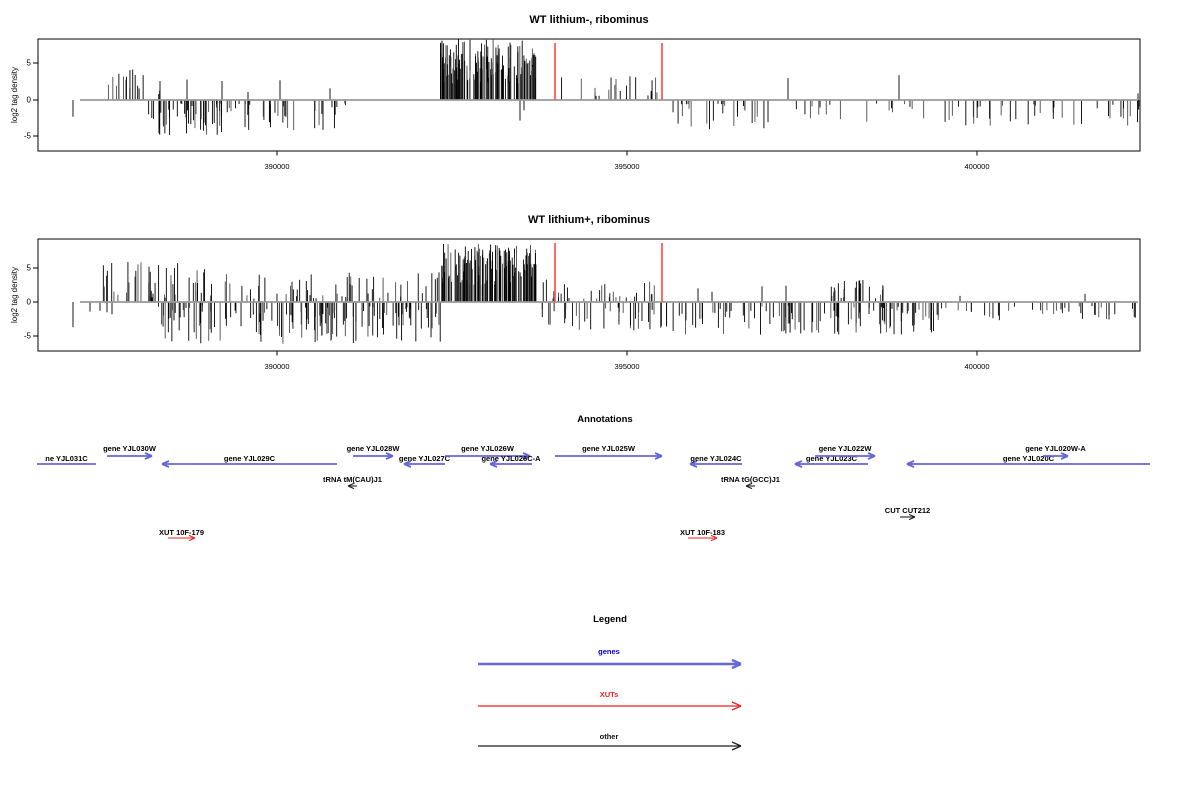 The image size is (1200, 800). I want to click on gene-annotation: gene YJL030W, so click(130, 452).